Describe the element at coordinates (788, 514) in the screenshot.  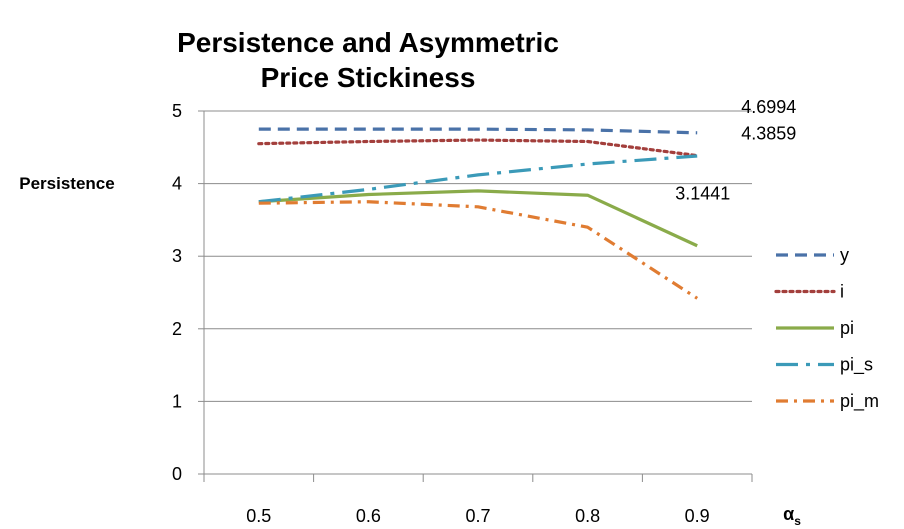
I see `x-axis-label-main: α` at that location.